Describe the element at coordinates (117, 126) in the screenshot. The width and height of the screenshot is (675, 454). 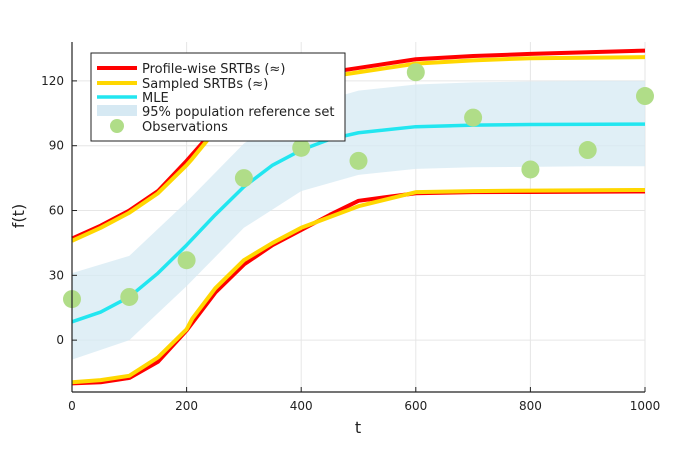
I see `legend-swatch-observations` at that location.